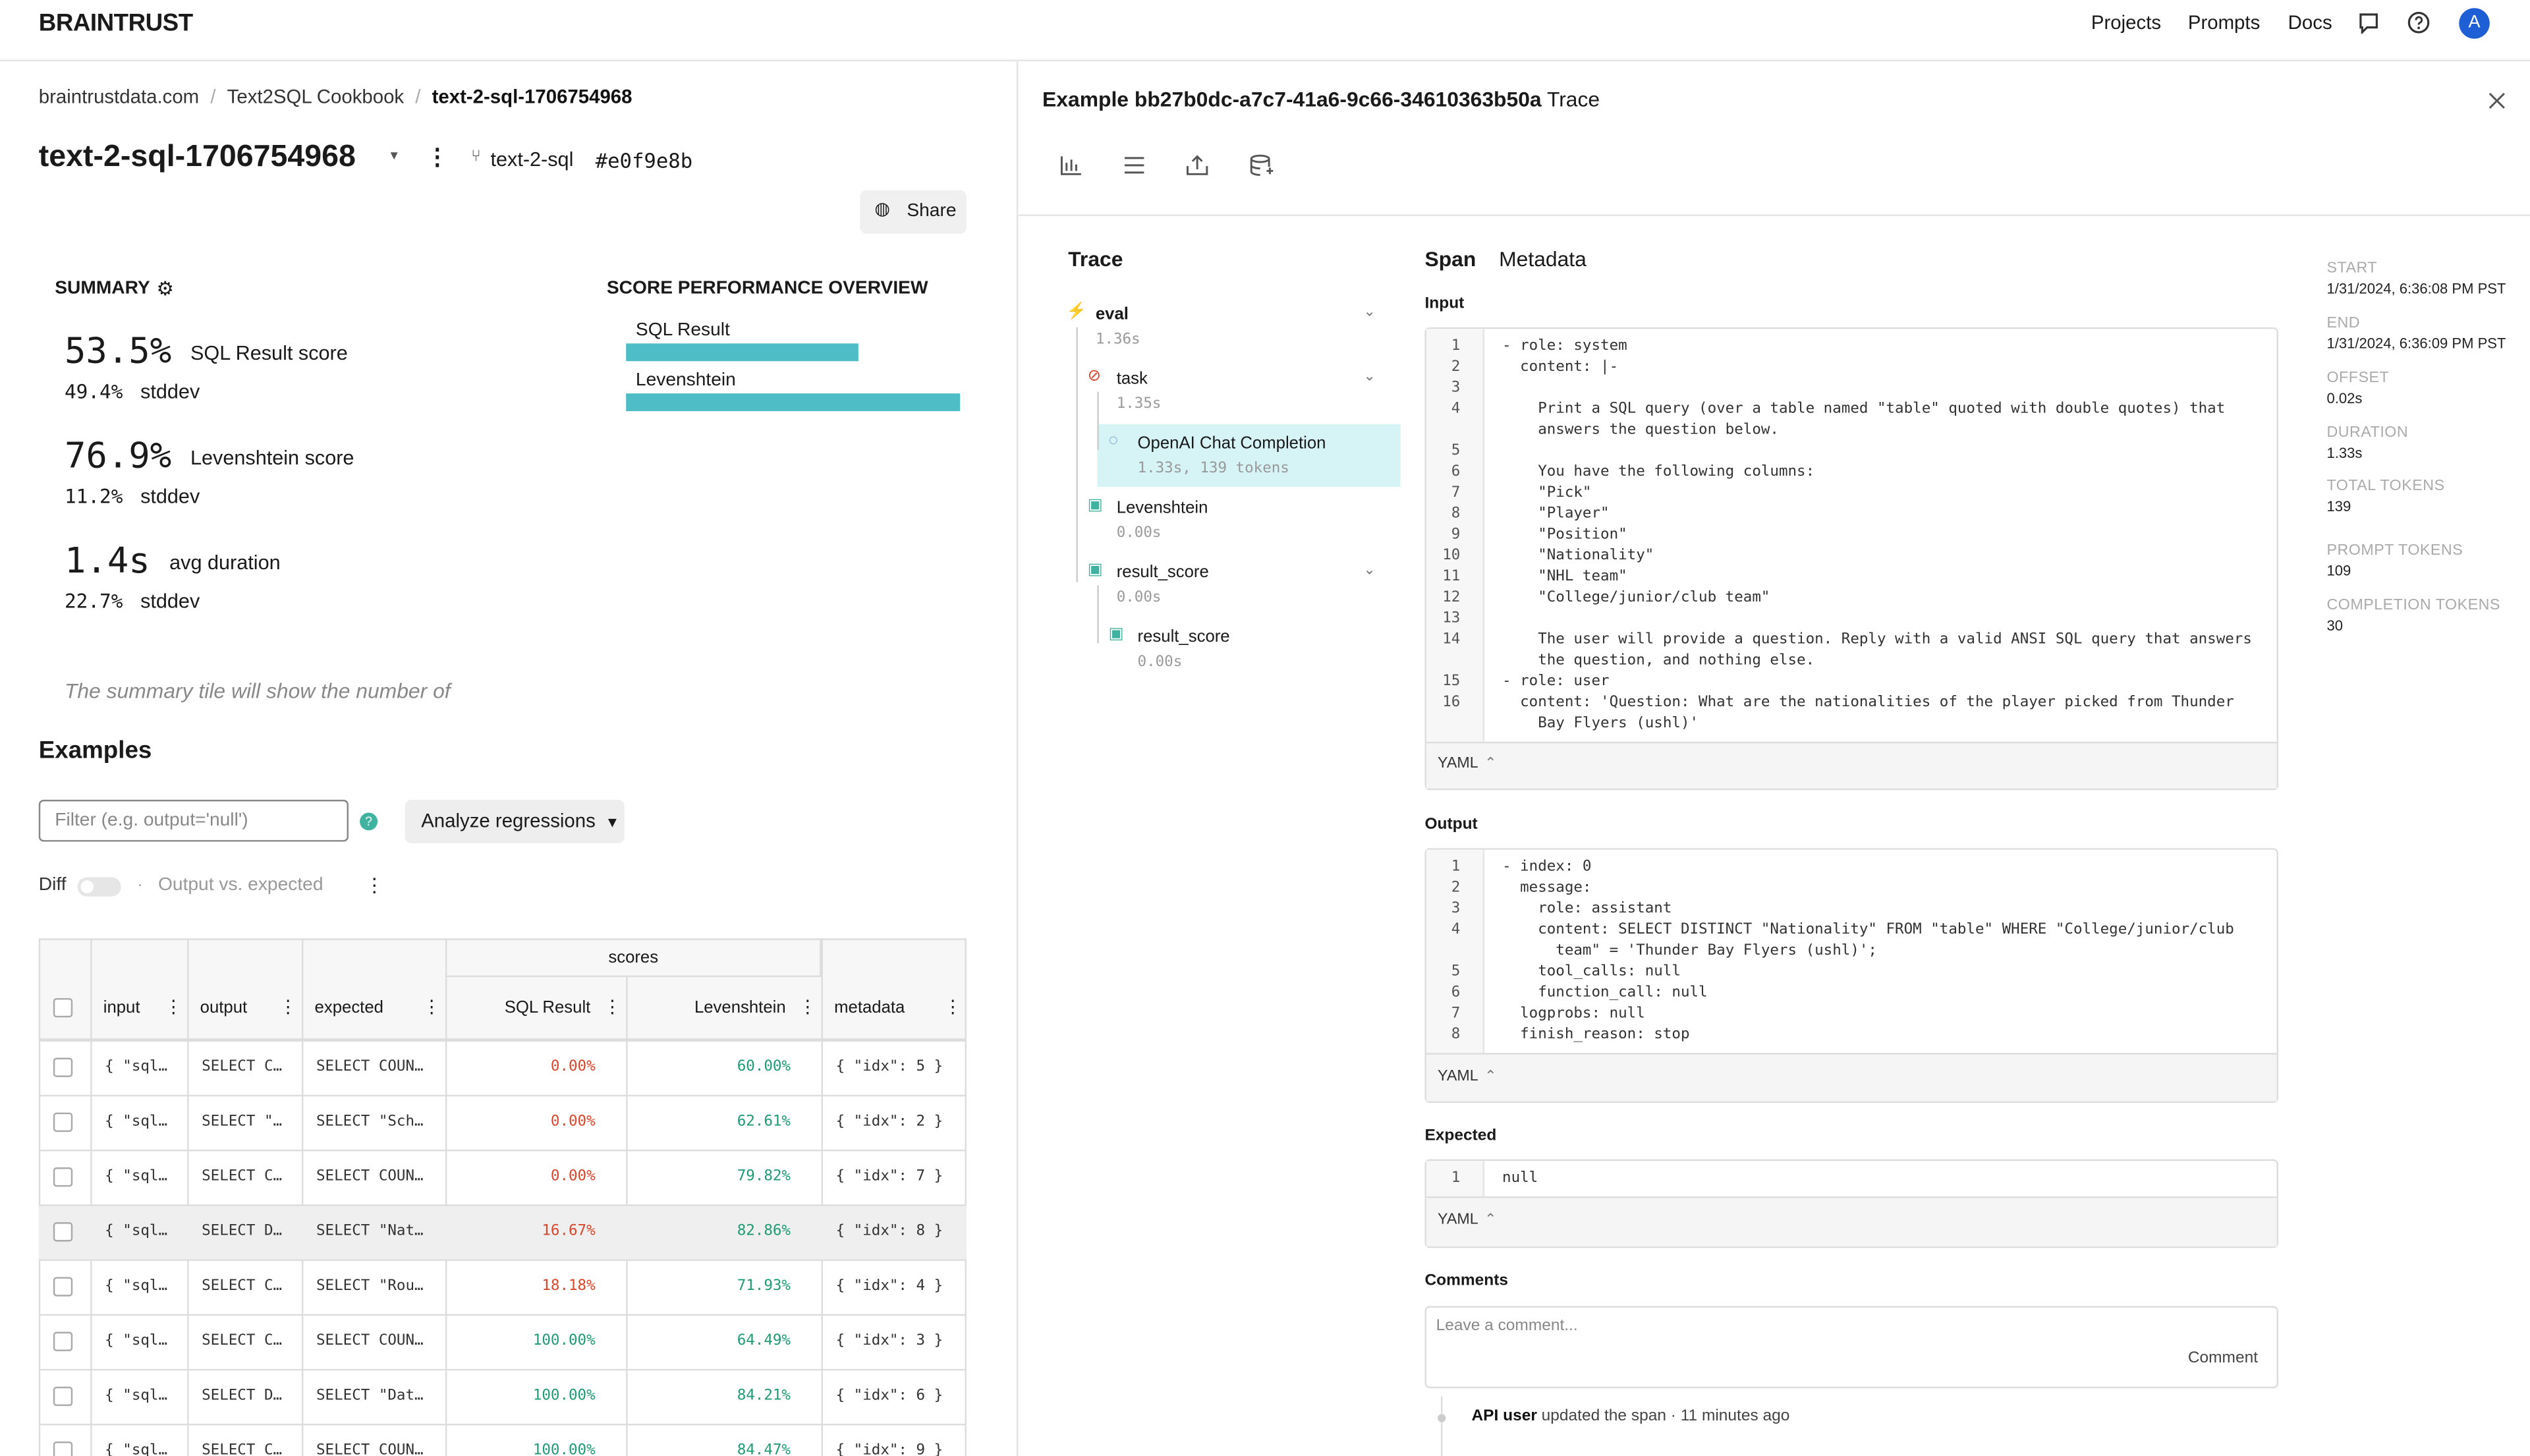 The height and width of the screenshot is (1456, 2530). I want to click on title-prefix: Example, so click(1085, 99).